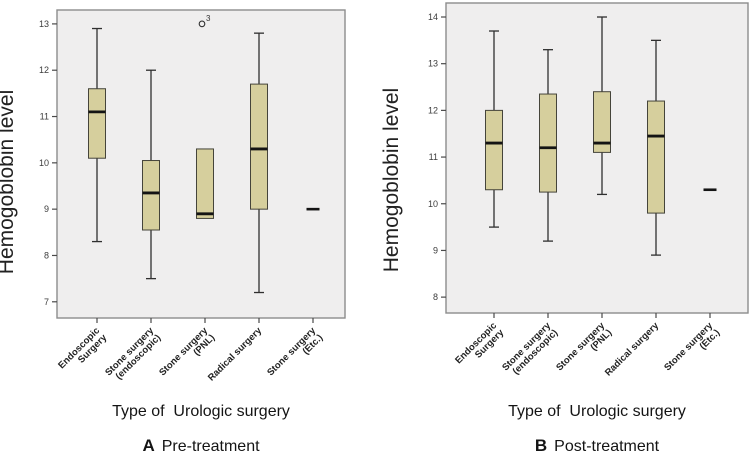  What do you see at coordinates (606, 446) in the screenshot?
I see `caption-b-text: Post-treatment` at bounding box center [606, 446].